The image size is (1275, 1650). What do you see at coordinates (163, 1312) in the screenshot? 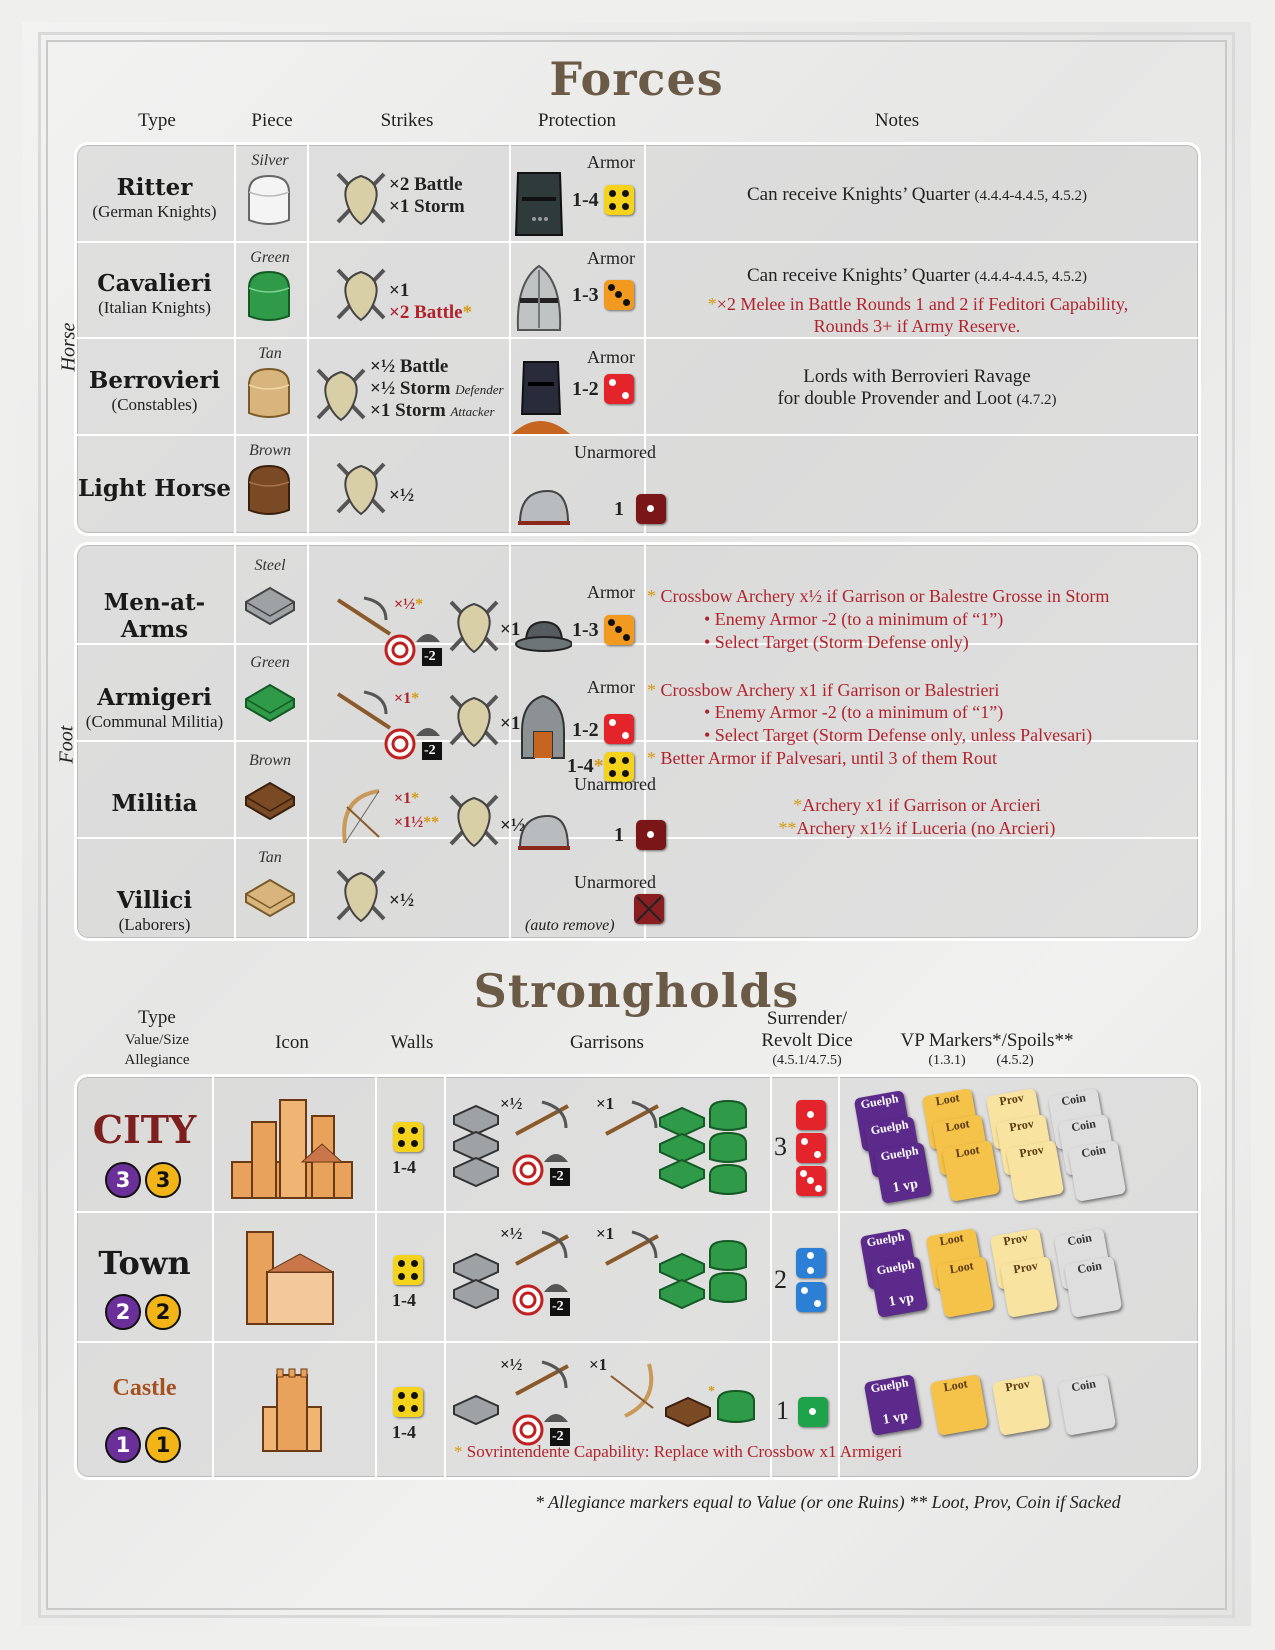
I see `allegiance-badge: 2` at bounding box center [163, 1312].